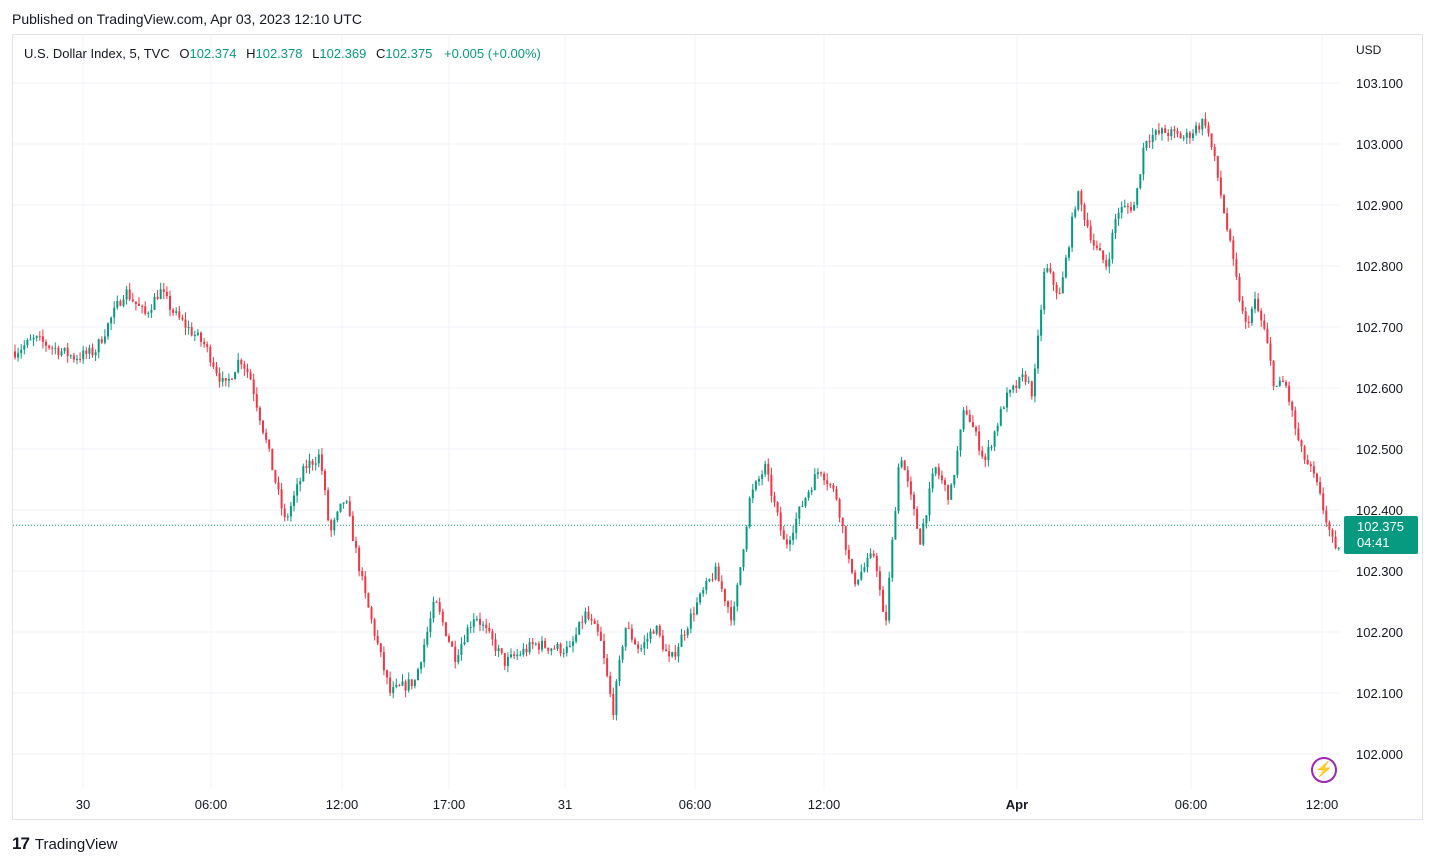  Describe the element at coordinates (1369, 50) in the screenshot. I see `currency-label: USD` at that location.